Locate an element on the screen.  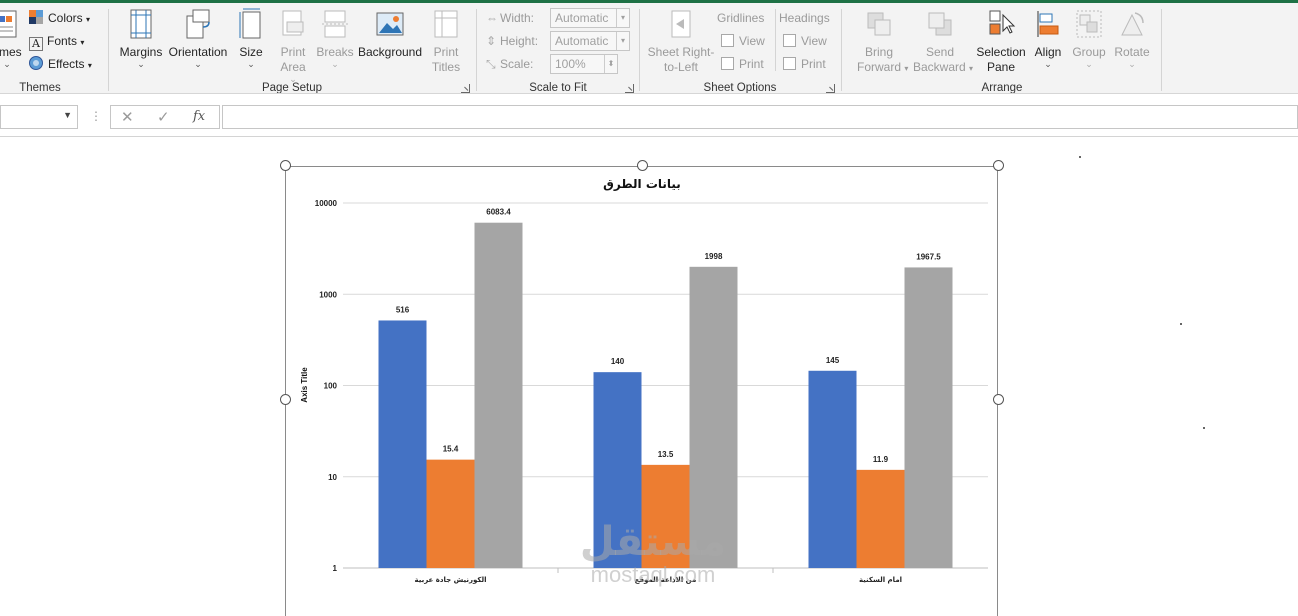
send-backward-icon is located at coordinates (940, 24).